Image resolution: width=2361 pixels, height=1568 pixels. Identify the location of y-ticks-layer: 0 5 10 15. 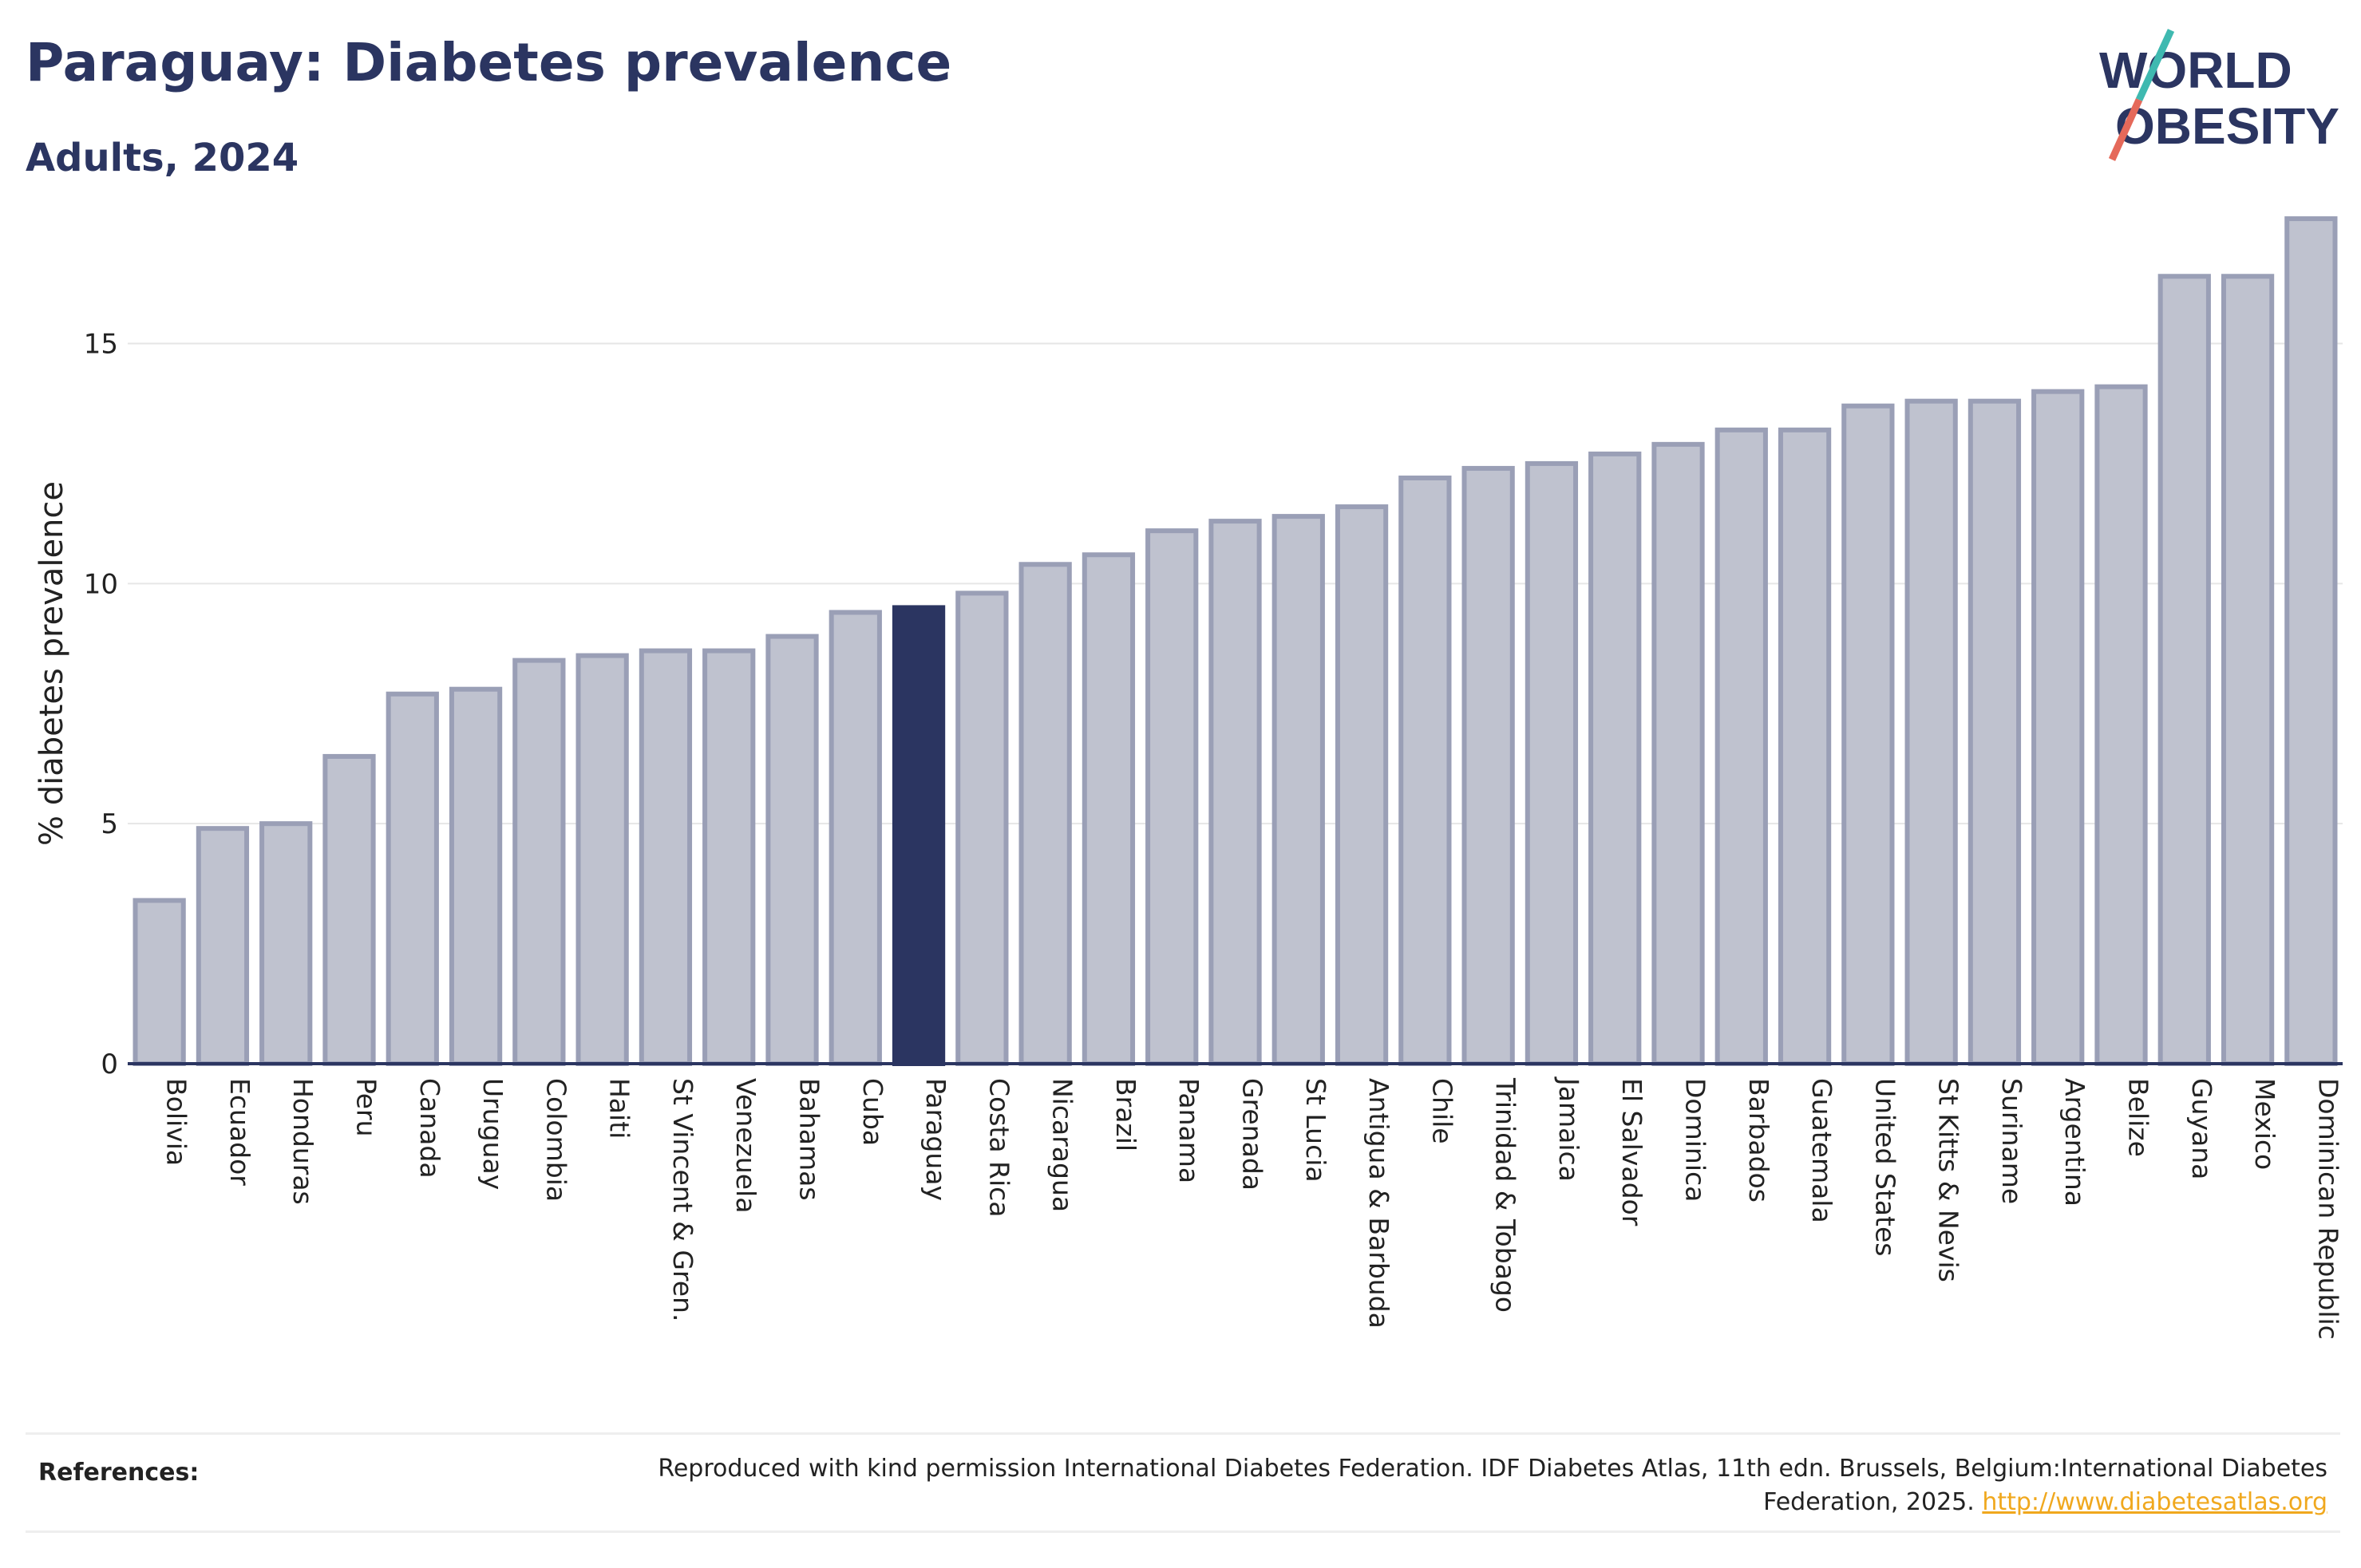
(101, 705).